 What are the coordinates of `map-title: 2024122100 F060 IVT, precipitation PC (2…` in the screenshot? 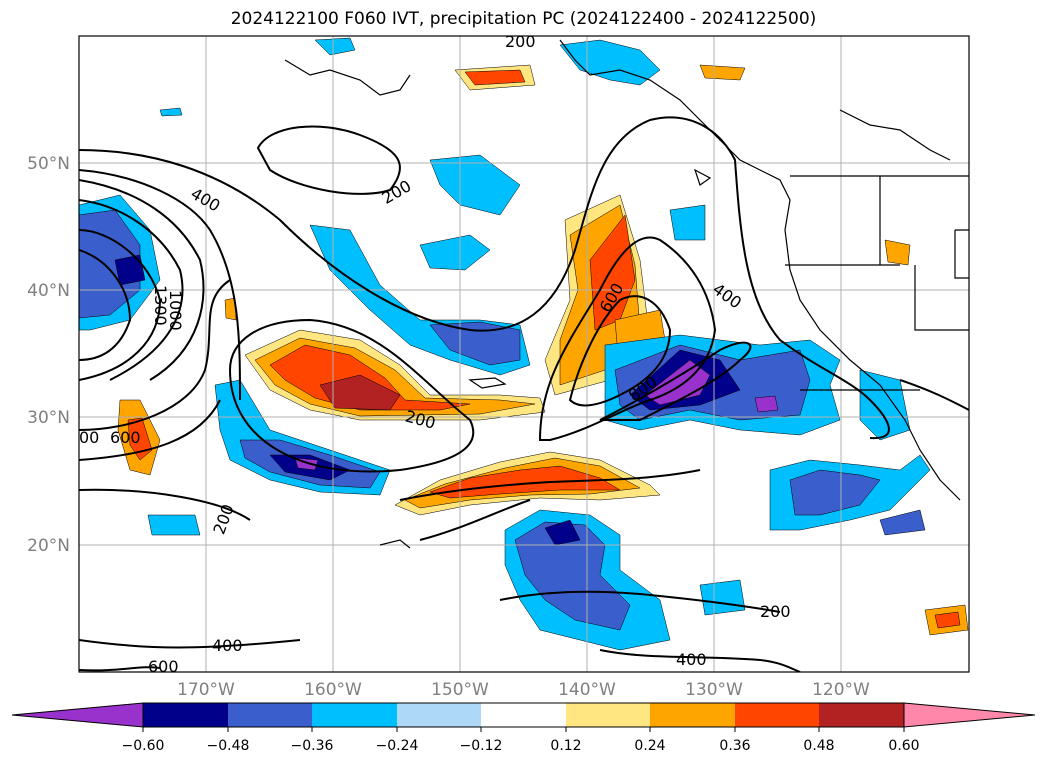 It's located at (523, 19).